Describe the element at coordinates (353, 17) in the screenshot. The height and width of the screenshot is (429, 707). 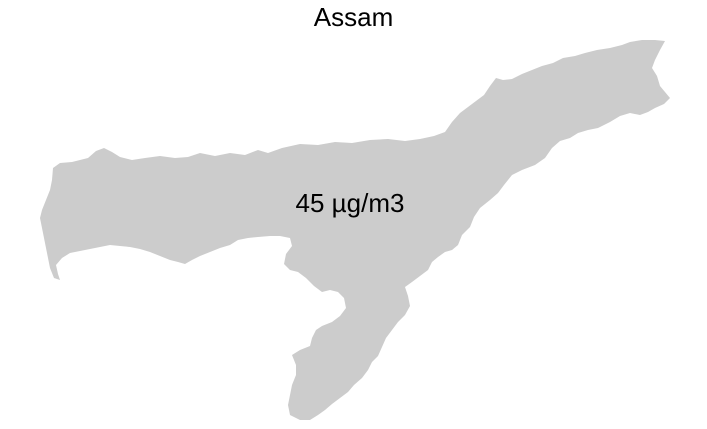
I see `map-title: Assam` at that location.